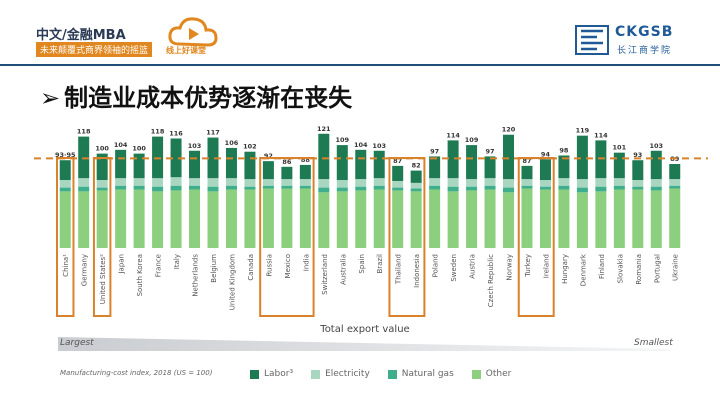 Image resolution: width=720 pixels, height=405 pixels. I want to click on highlight-box, so click(287, 237).